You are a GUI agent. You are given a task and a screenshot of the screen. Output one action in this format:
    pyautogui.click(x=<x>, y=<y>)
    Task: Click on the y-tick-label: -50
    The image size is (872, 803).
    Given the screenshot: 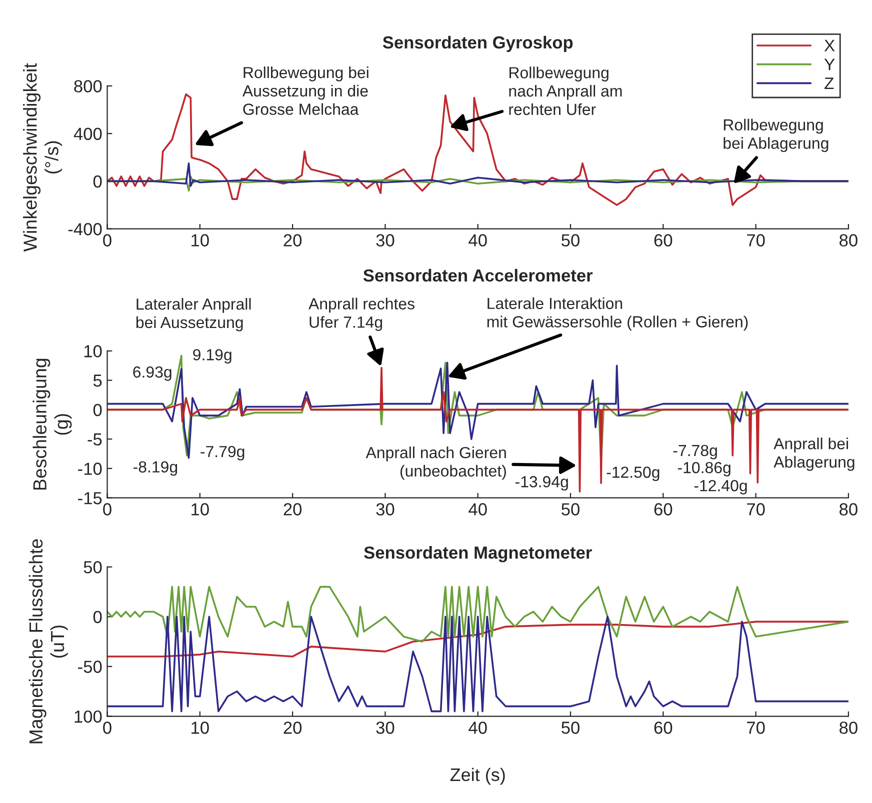 What is the action you would take?
    pyautogui.click(x=90, y=666)
    